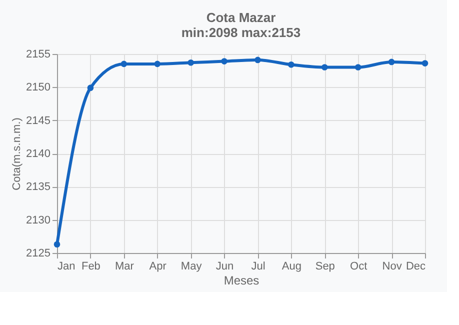 The height and width of the screenshot is (325, 459). Describe the element at coordinates (38, 220) in the screenshot. I see `y-tick-label: 2130` at that location.